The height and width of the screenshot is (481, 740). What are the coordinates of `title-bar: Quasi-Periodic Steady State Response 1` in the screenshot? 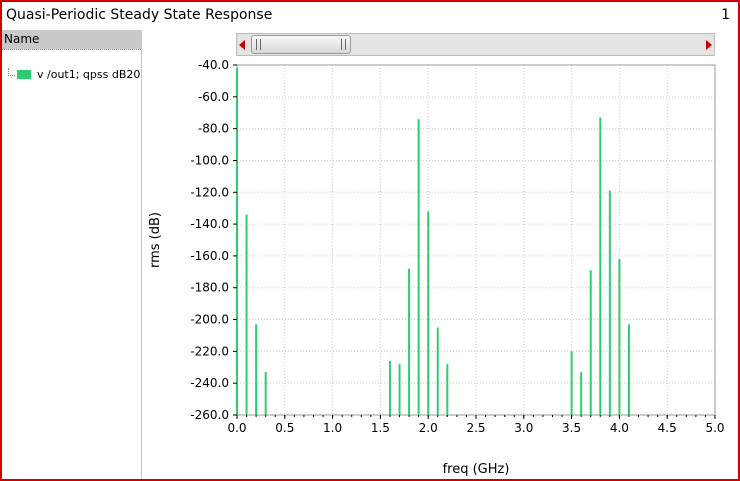 It's located at (370, 15).